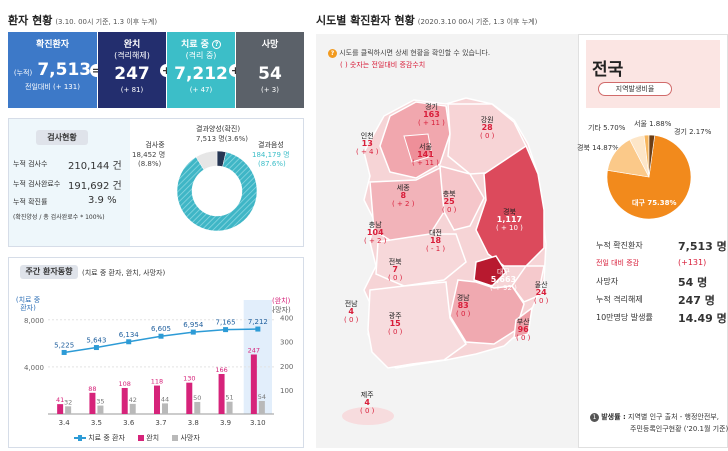  I want to click on right-tick-label: 200, so click(286, 367).